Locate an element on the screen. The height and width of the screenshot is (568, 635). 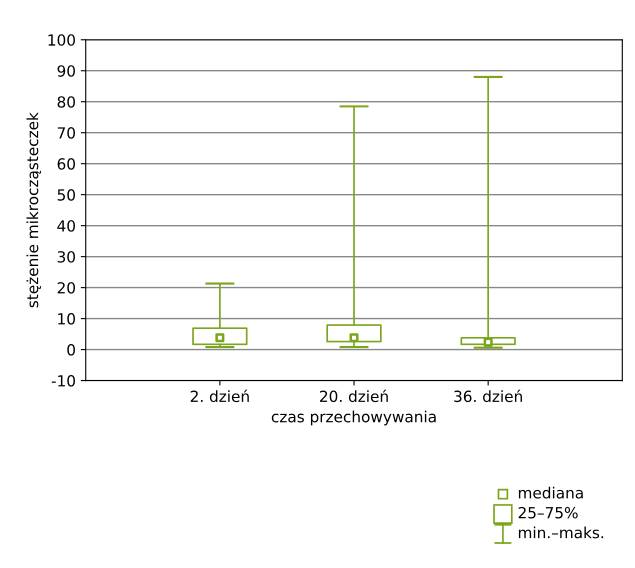
y-tick-label: 50 is located at coordinates (66, 195).